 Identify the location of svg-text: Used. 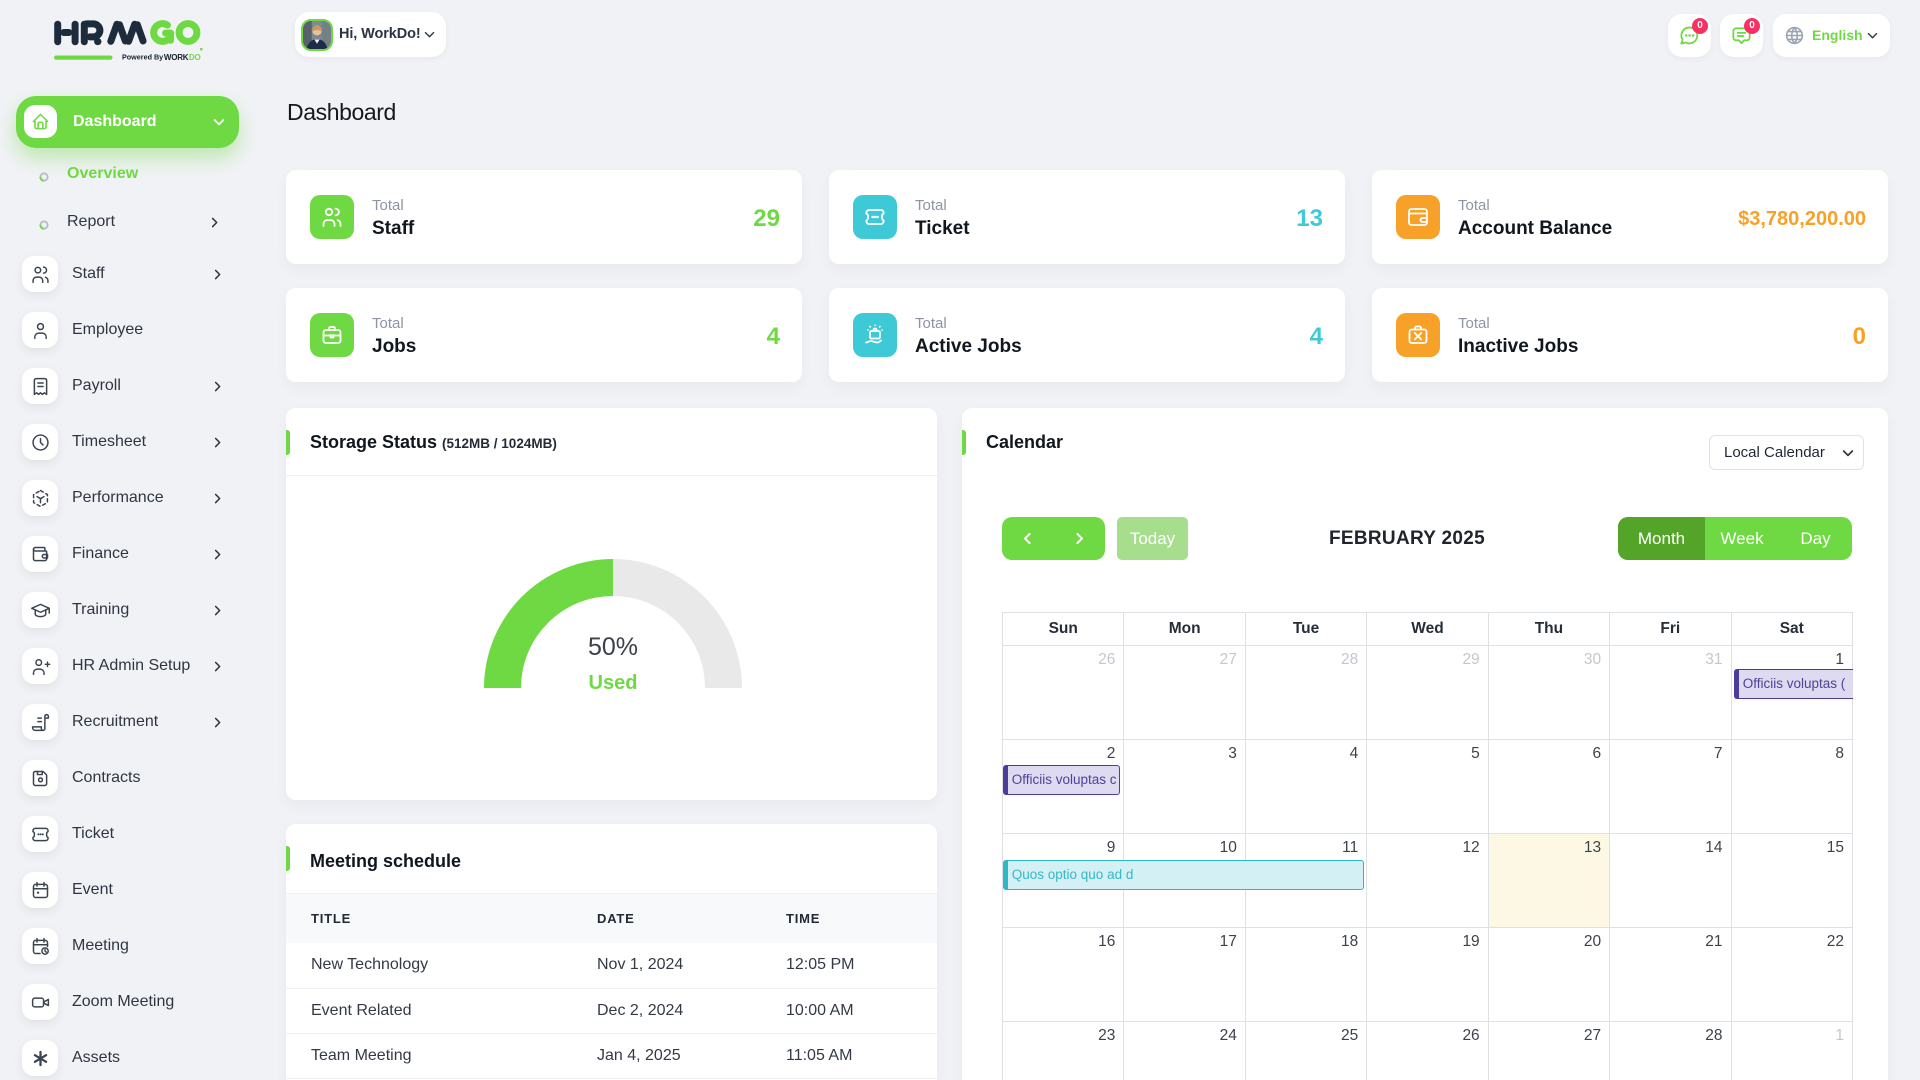
(613, 683).